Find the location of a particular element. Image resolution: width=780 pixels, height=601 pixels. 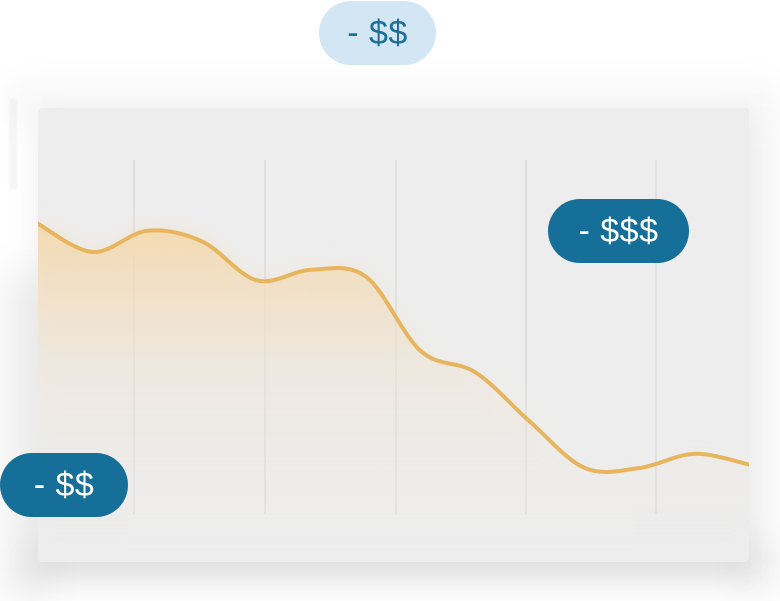

price-badge-top: - $$ is located at coordinates (377, 33).